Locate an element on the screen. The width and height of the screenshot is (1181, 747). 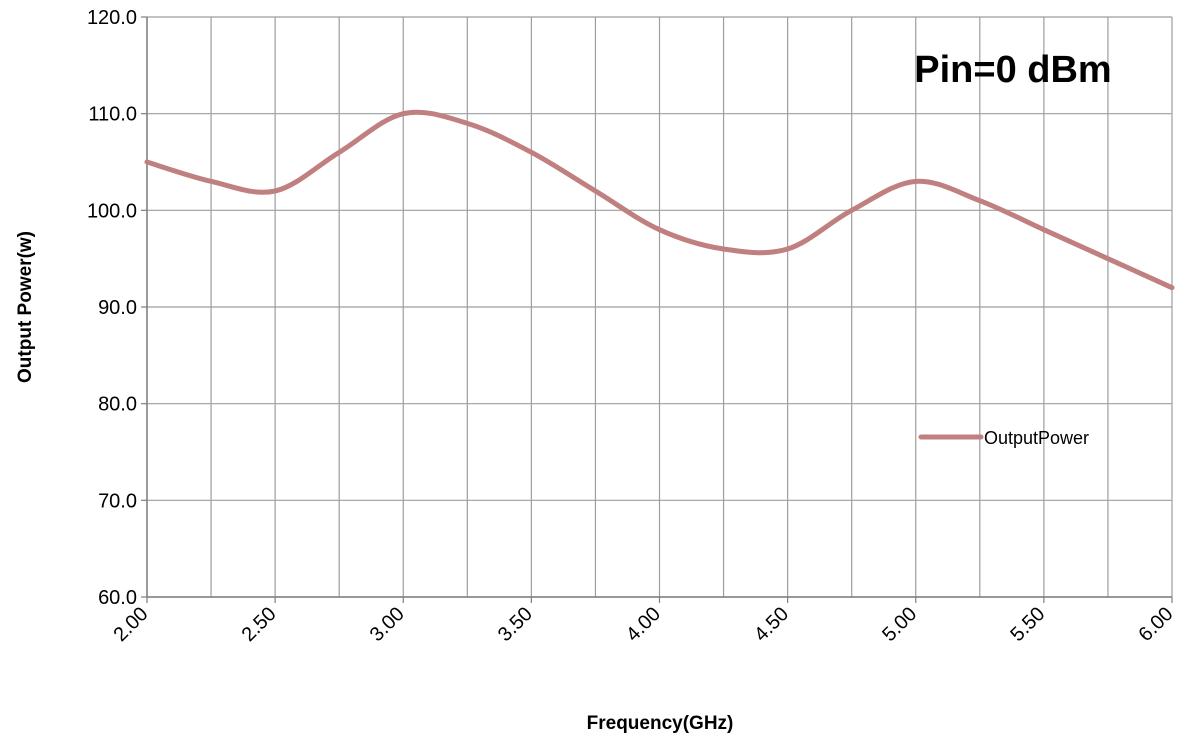
y-tick-label: 110.0 is located at coordinates (112, 115).